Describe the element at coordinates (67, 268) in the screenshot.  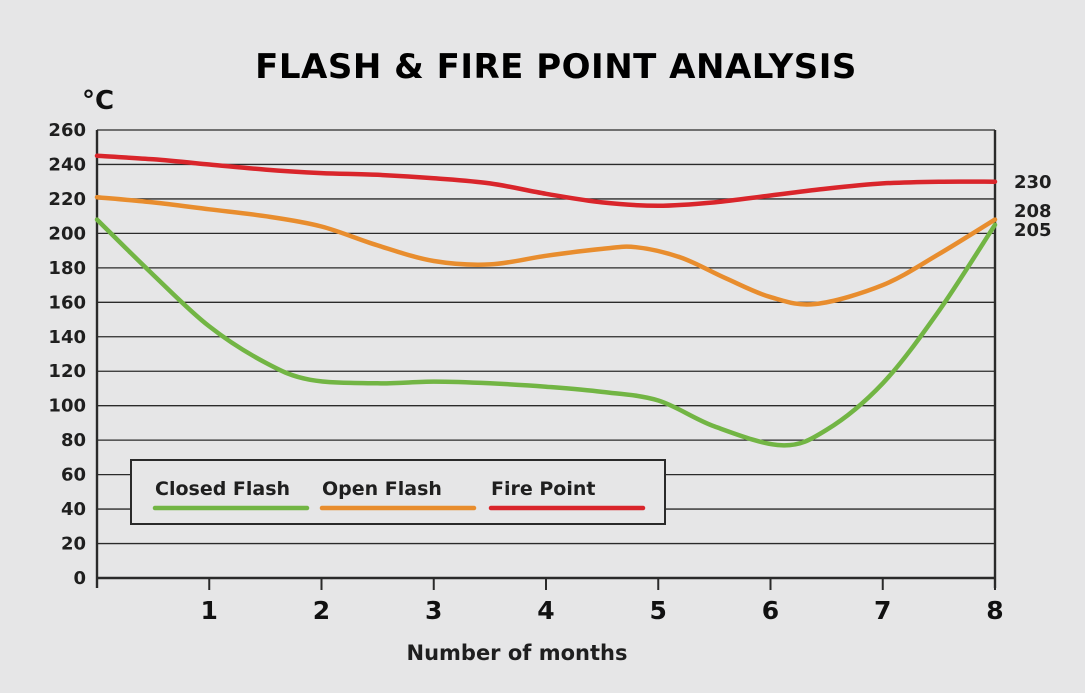
I see `y-tick-label: 180` at that location.